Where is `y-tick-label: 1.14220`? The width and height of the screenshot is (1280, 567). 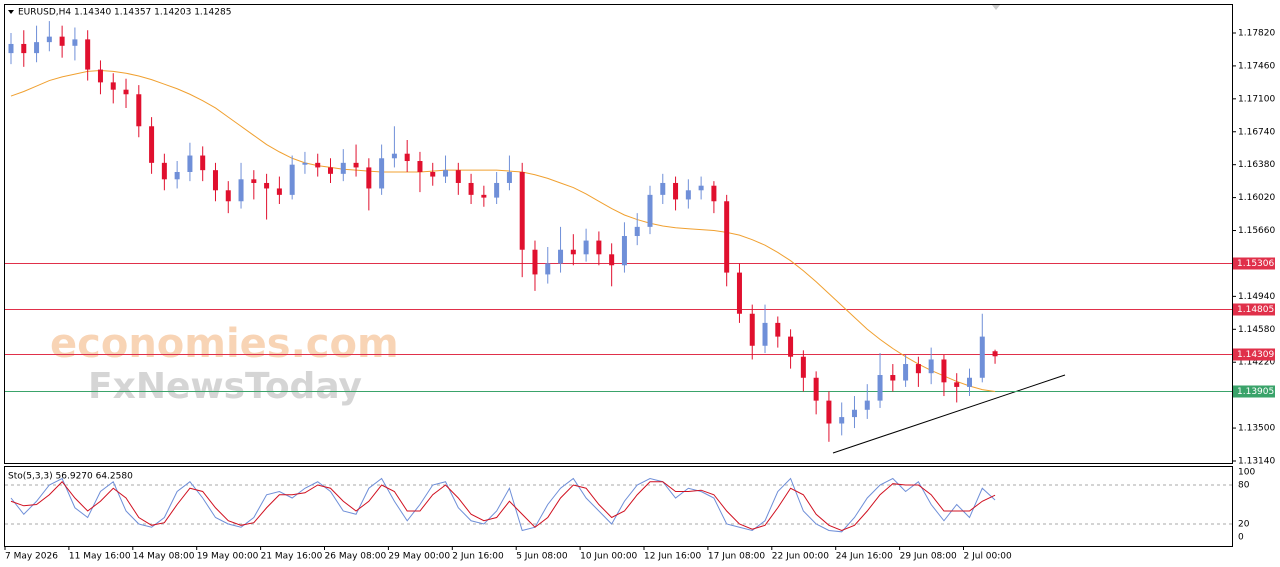
y-tick-label: 1.14220 is located at coordinates (1256, 363).